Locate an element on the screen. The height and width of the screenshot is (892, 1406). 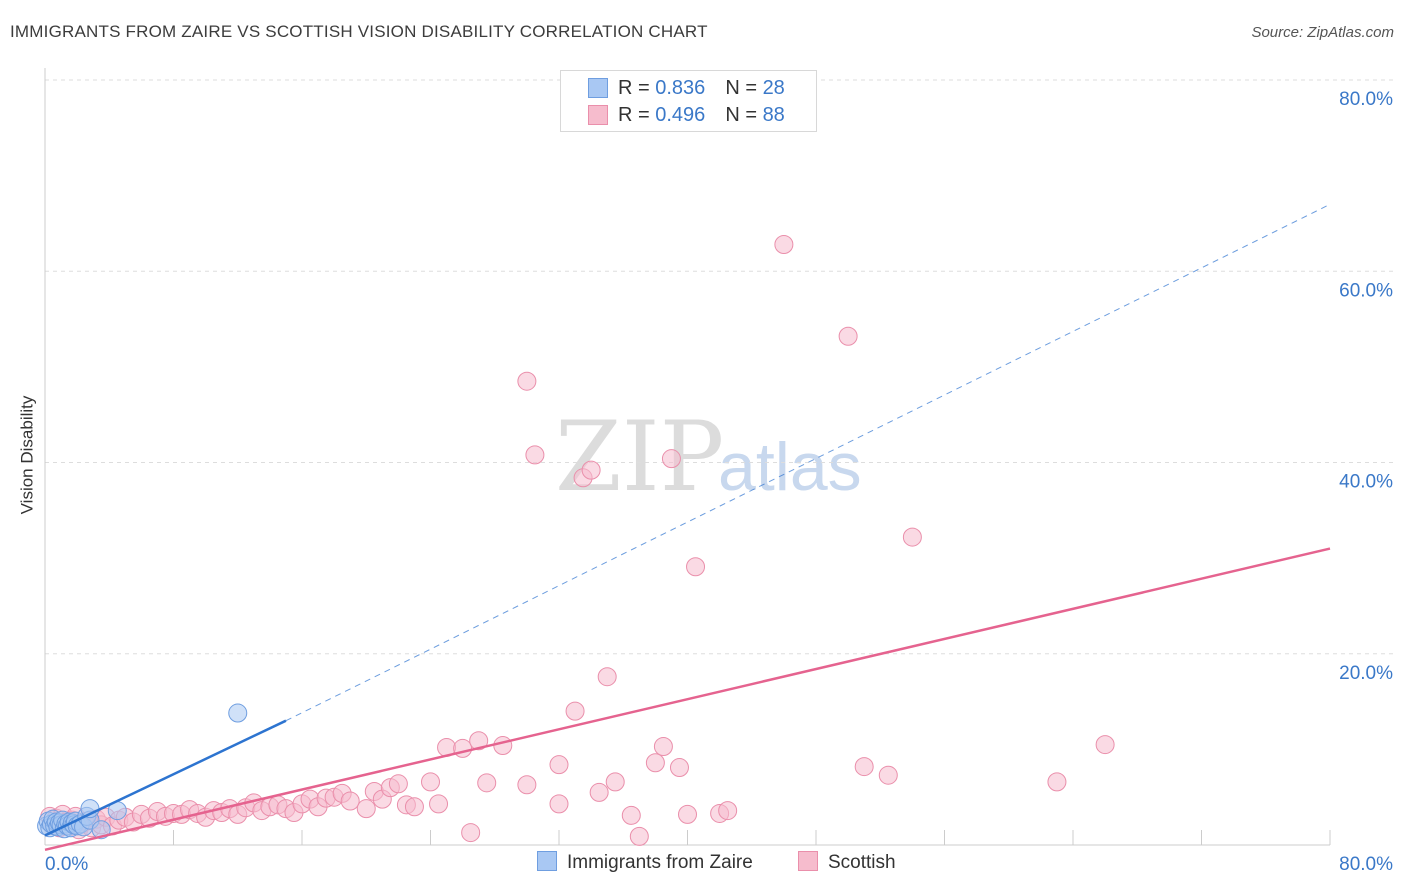
zaire-trend-line is located at coordinates (165, 778).